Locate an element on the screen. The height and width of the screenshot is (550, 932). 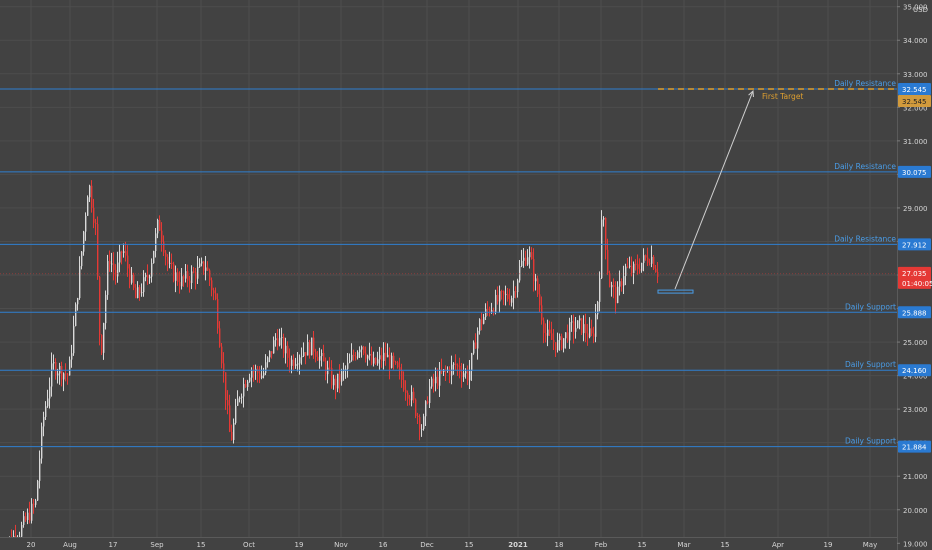
countdown-timer: 01:40:05 is located at coordinates (917, 284).